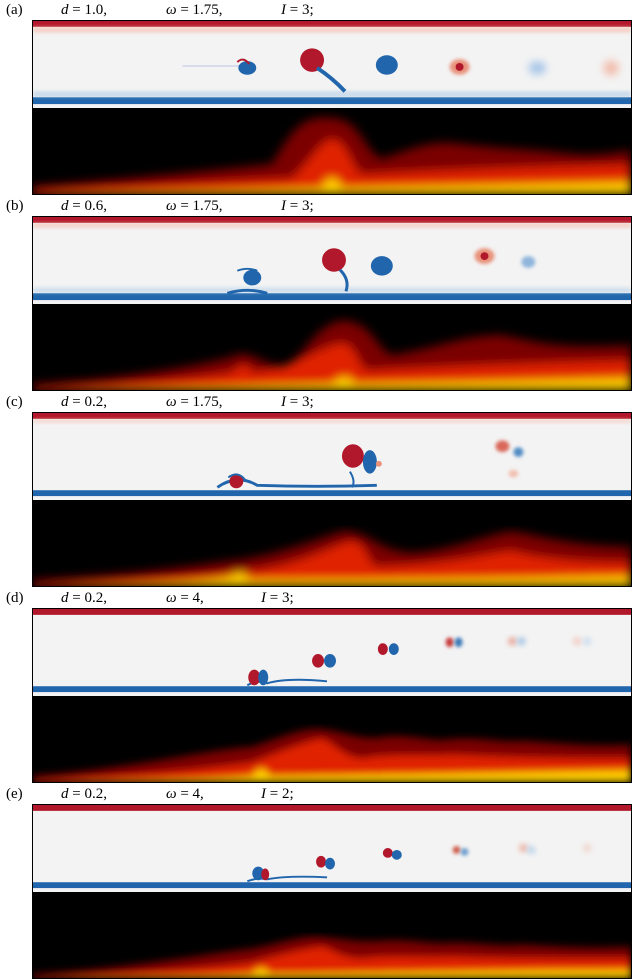 Image resolution: width=636 pixels, height=980 pixels. I want to click on param-d: d = 1.0,, so click(84, 10).